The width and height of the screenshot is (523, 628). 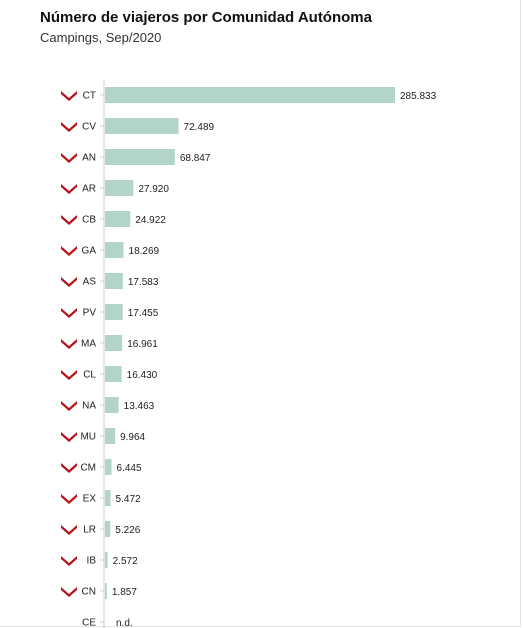 I want to click on y-tick-label: IB, so click(x=92, y=561).